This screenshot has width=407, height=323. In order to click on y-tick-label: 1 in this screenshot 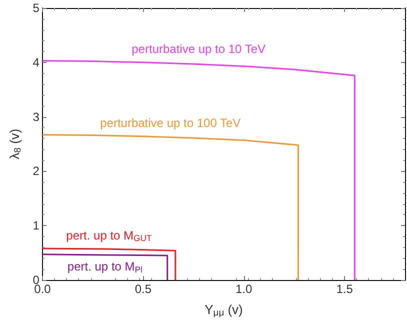, I will do `click(36, 225)`.